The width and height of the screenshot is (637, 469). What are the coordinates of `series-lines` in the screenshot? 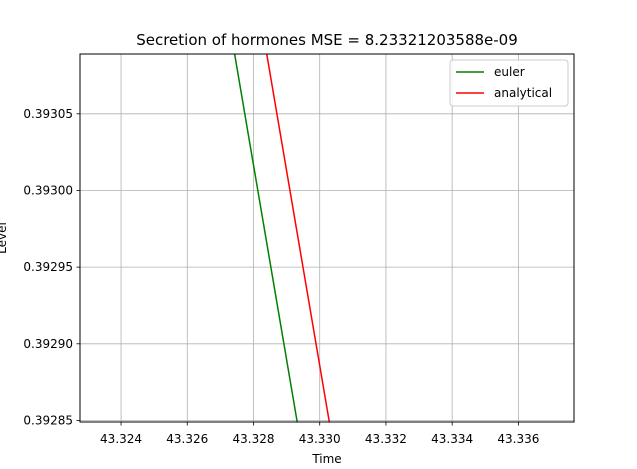 It's located at (282, 238).